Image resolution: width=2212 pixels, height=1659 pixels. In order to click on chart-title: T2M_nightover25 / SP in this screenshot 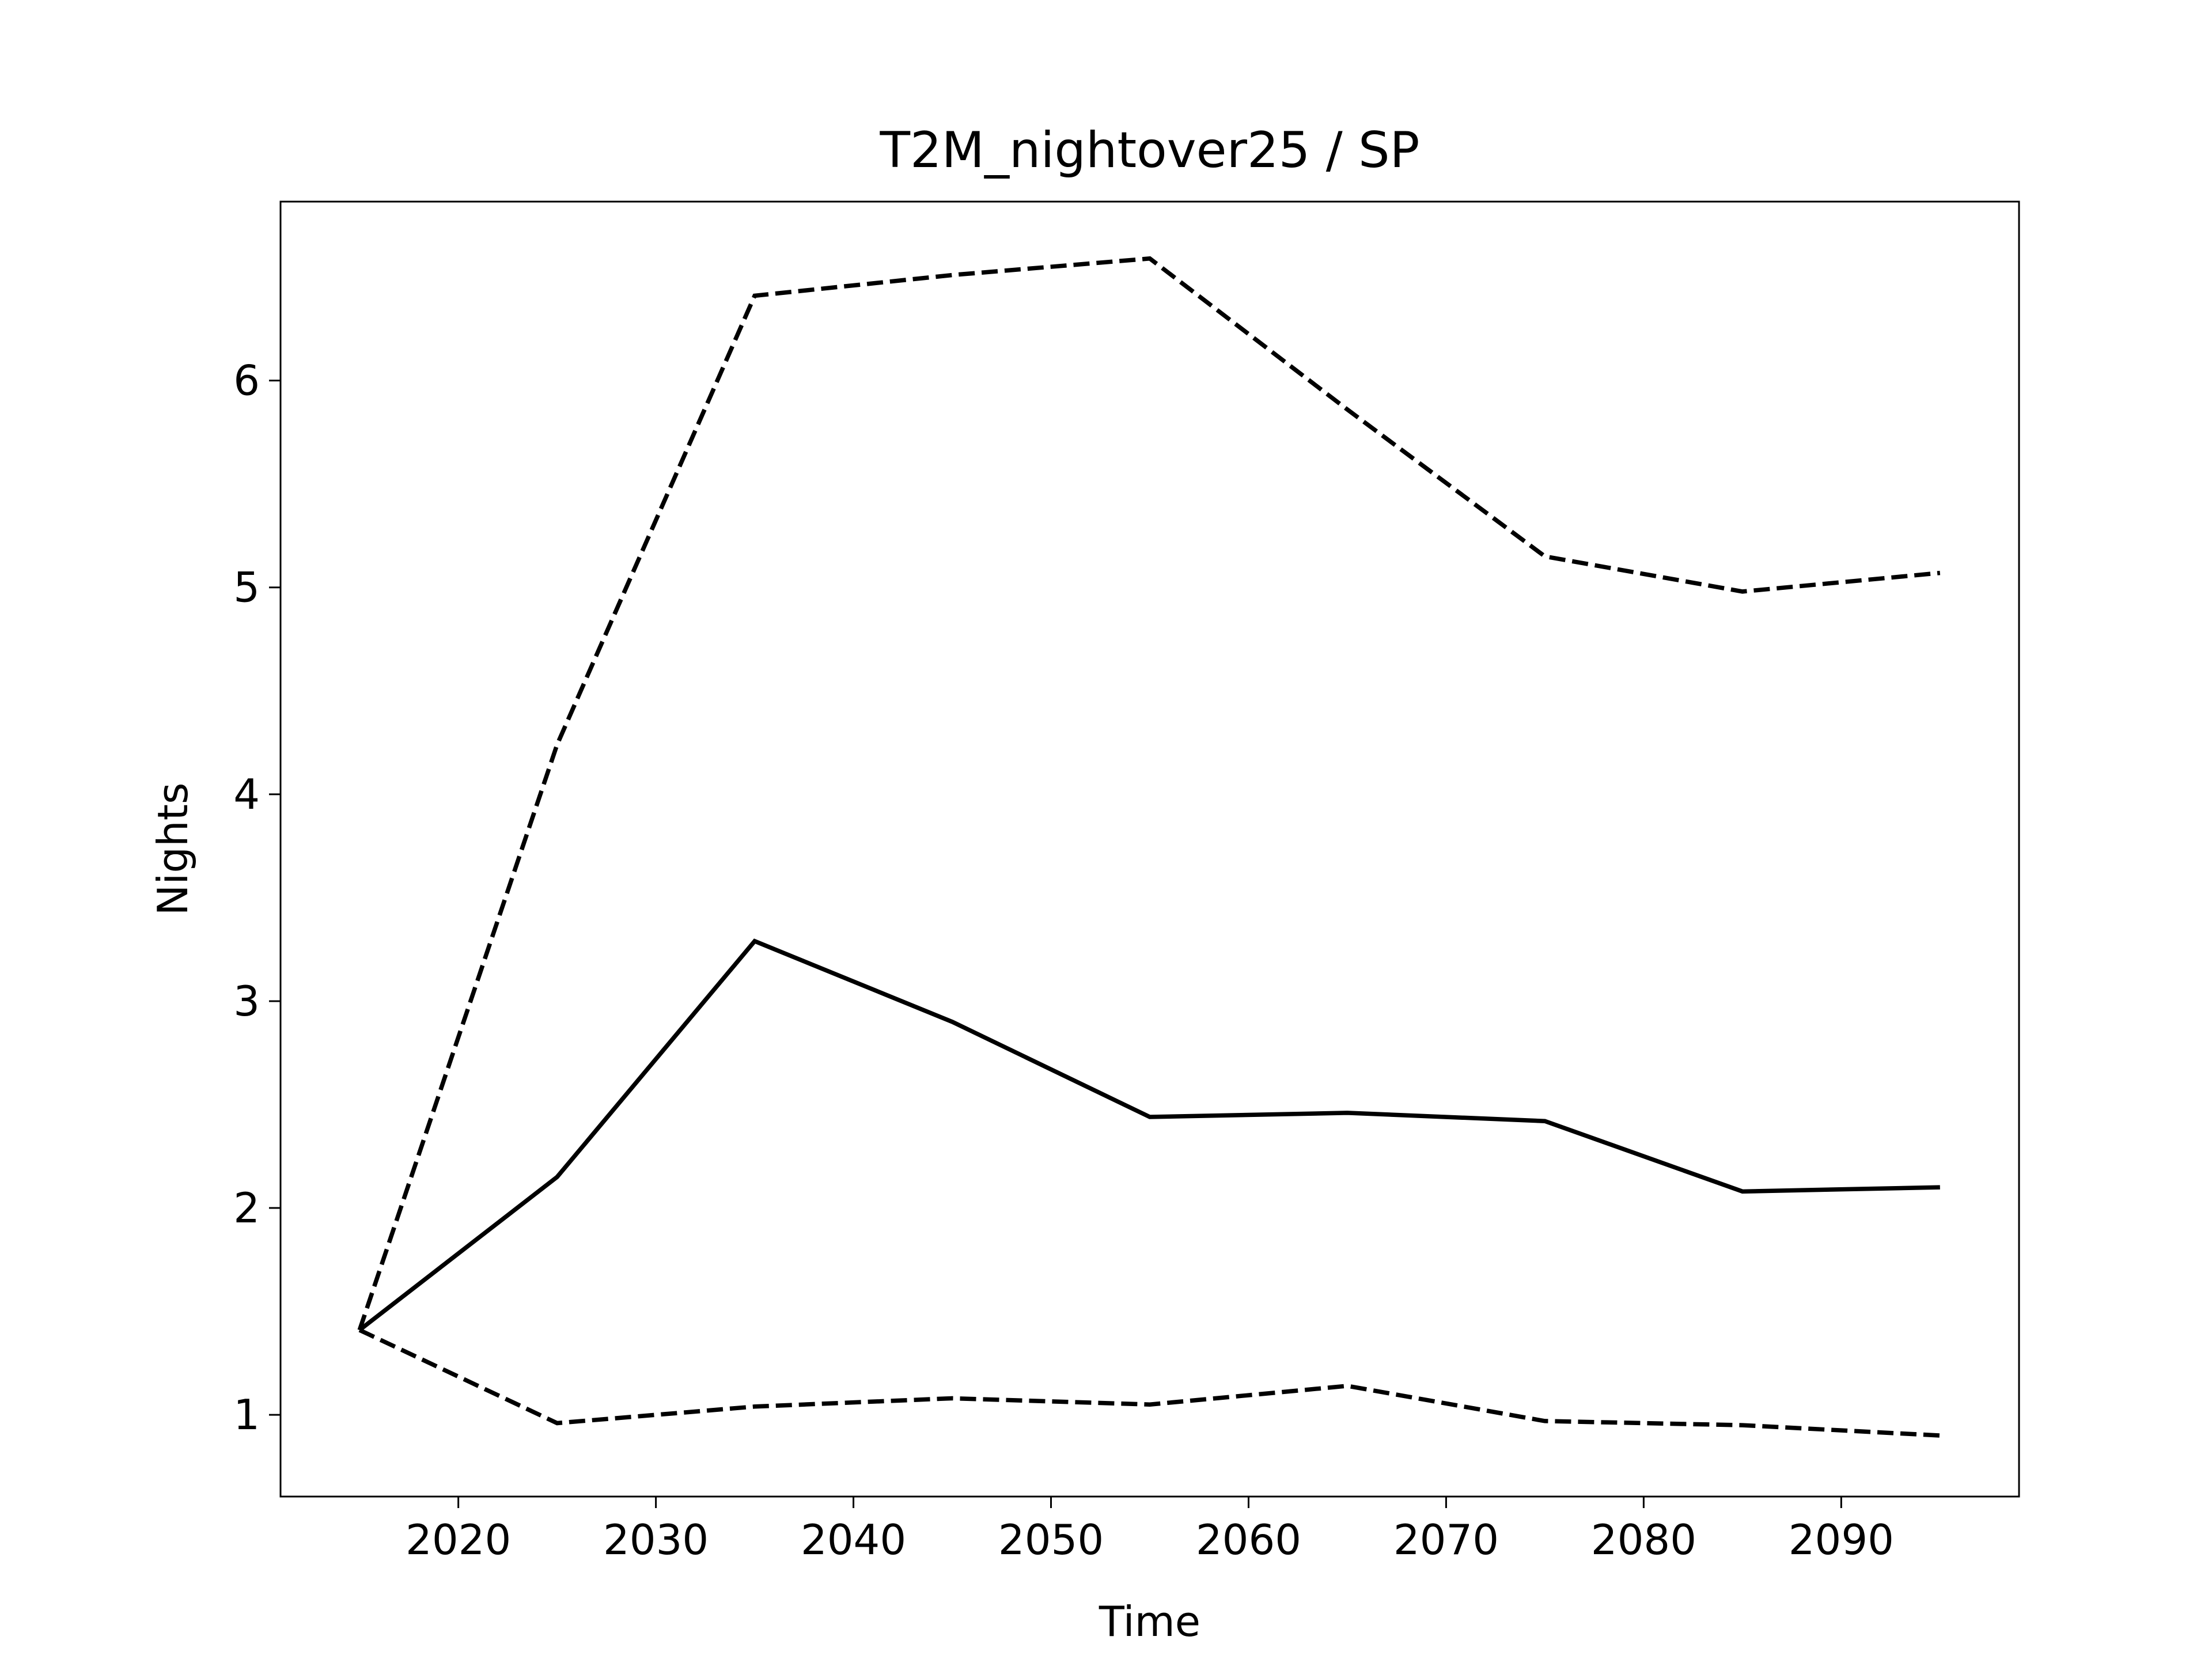, I will do `click(1150, 150)`.